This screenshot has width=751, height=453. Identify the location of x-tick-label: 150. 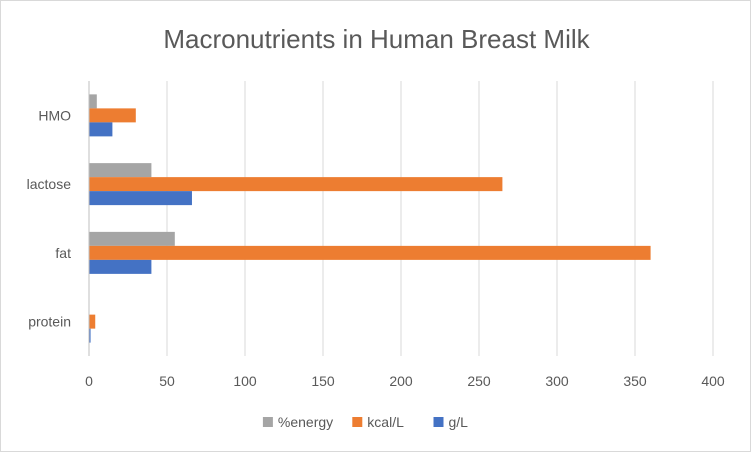
(323, 381).